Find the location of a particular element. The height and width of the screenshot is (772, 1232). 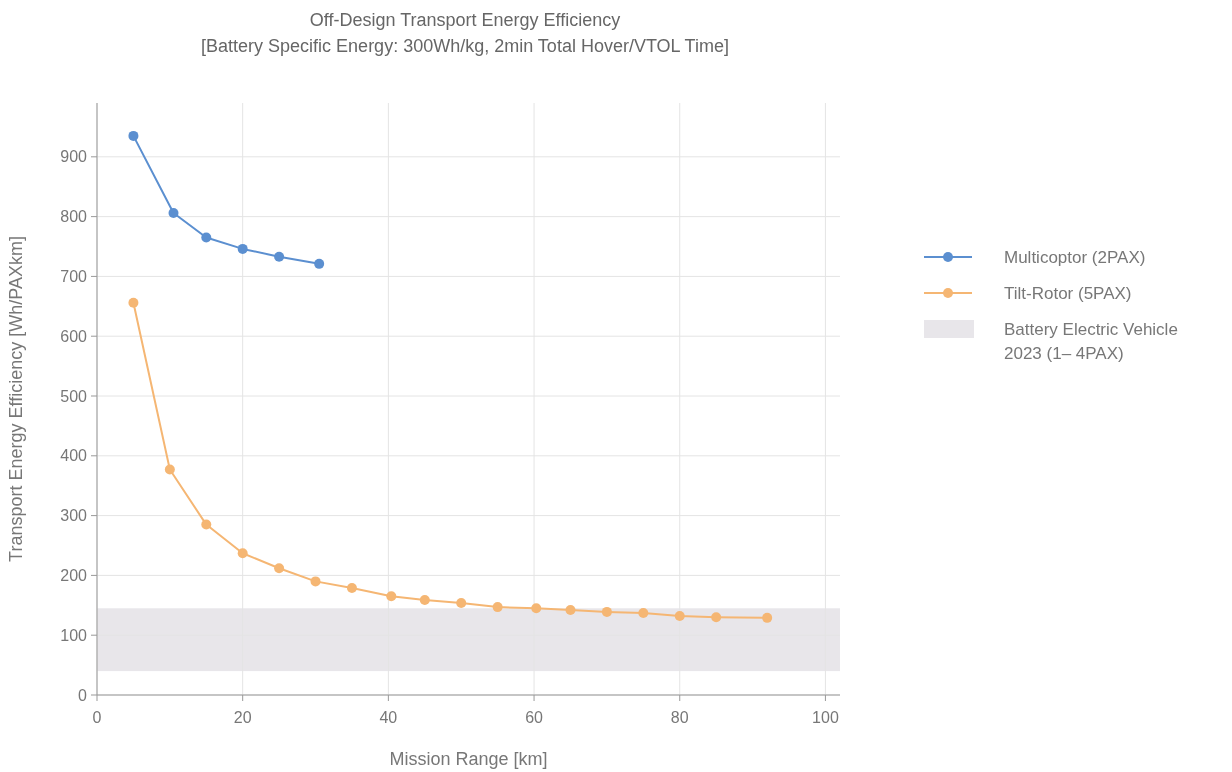

x-tick-label: 40 is located at coordinates (388, 717).